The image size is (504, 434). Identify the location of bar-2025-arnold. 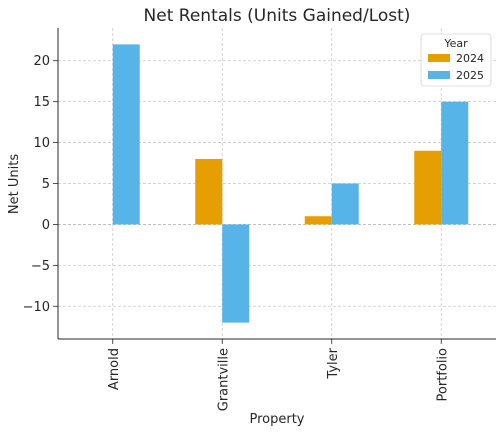
(126, 134).